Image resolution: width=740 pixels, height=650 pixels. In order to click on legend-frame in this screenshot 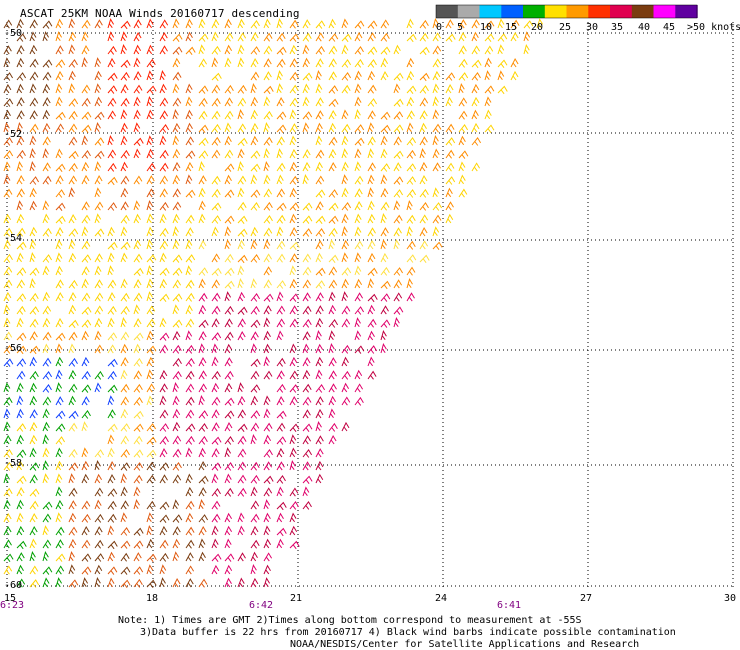, I will do `click(566, 11)`.